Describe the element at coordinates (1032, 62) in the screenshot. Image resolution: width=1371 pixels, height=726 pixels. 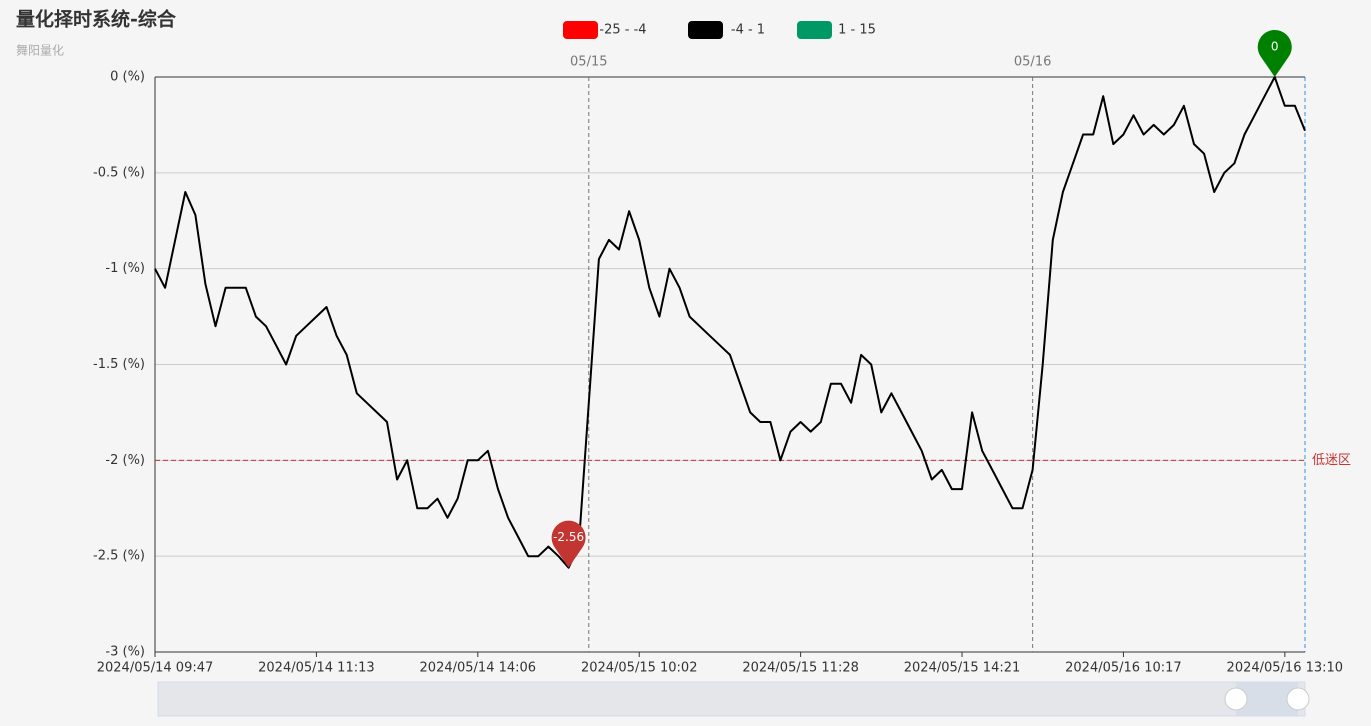
I see `day-label: 05/16` at that location.